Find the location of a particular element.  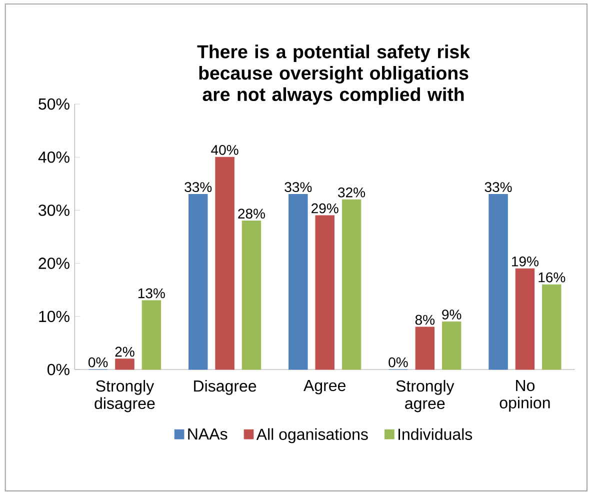

legend-label: NAAs is located at coordinates (208, 434).